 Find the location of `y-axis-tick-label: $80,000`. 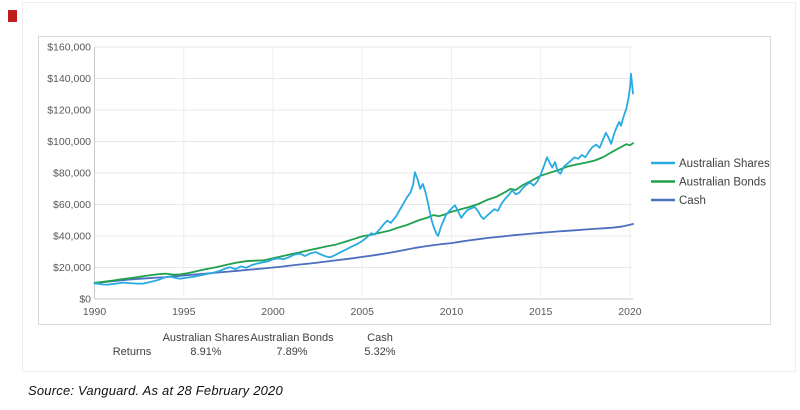

y-axis-tick-label: $80,000 is located at coordinates (72, 174).